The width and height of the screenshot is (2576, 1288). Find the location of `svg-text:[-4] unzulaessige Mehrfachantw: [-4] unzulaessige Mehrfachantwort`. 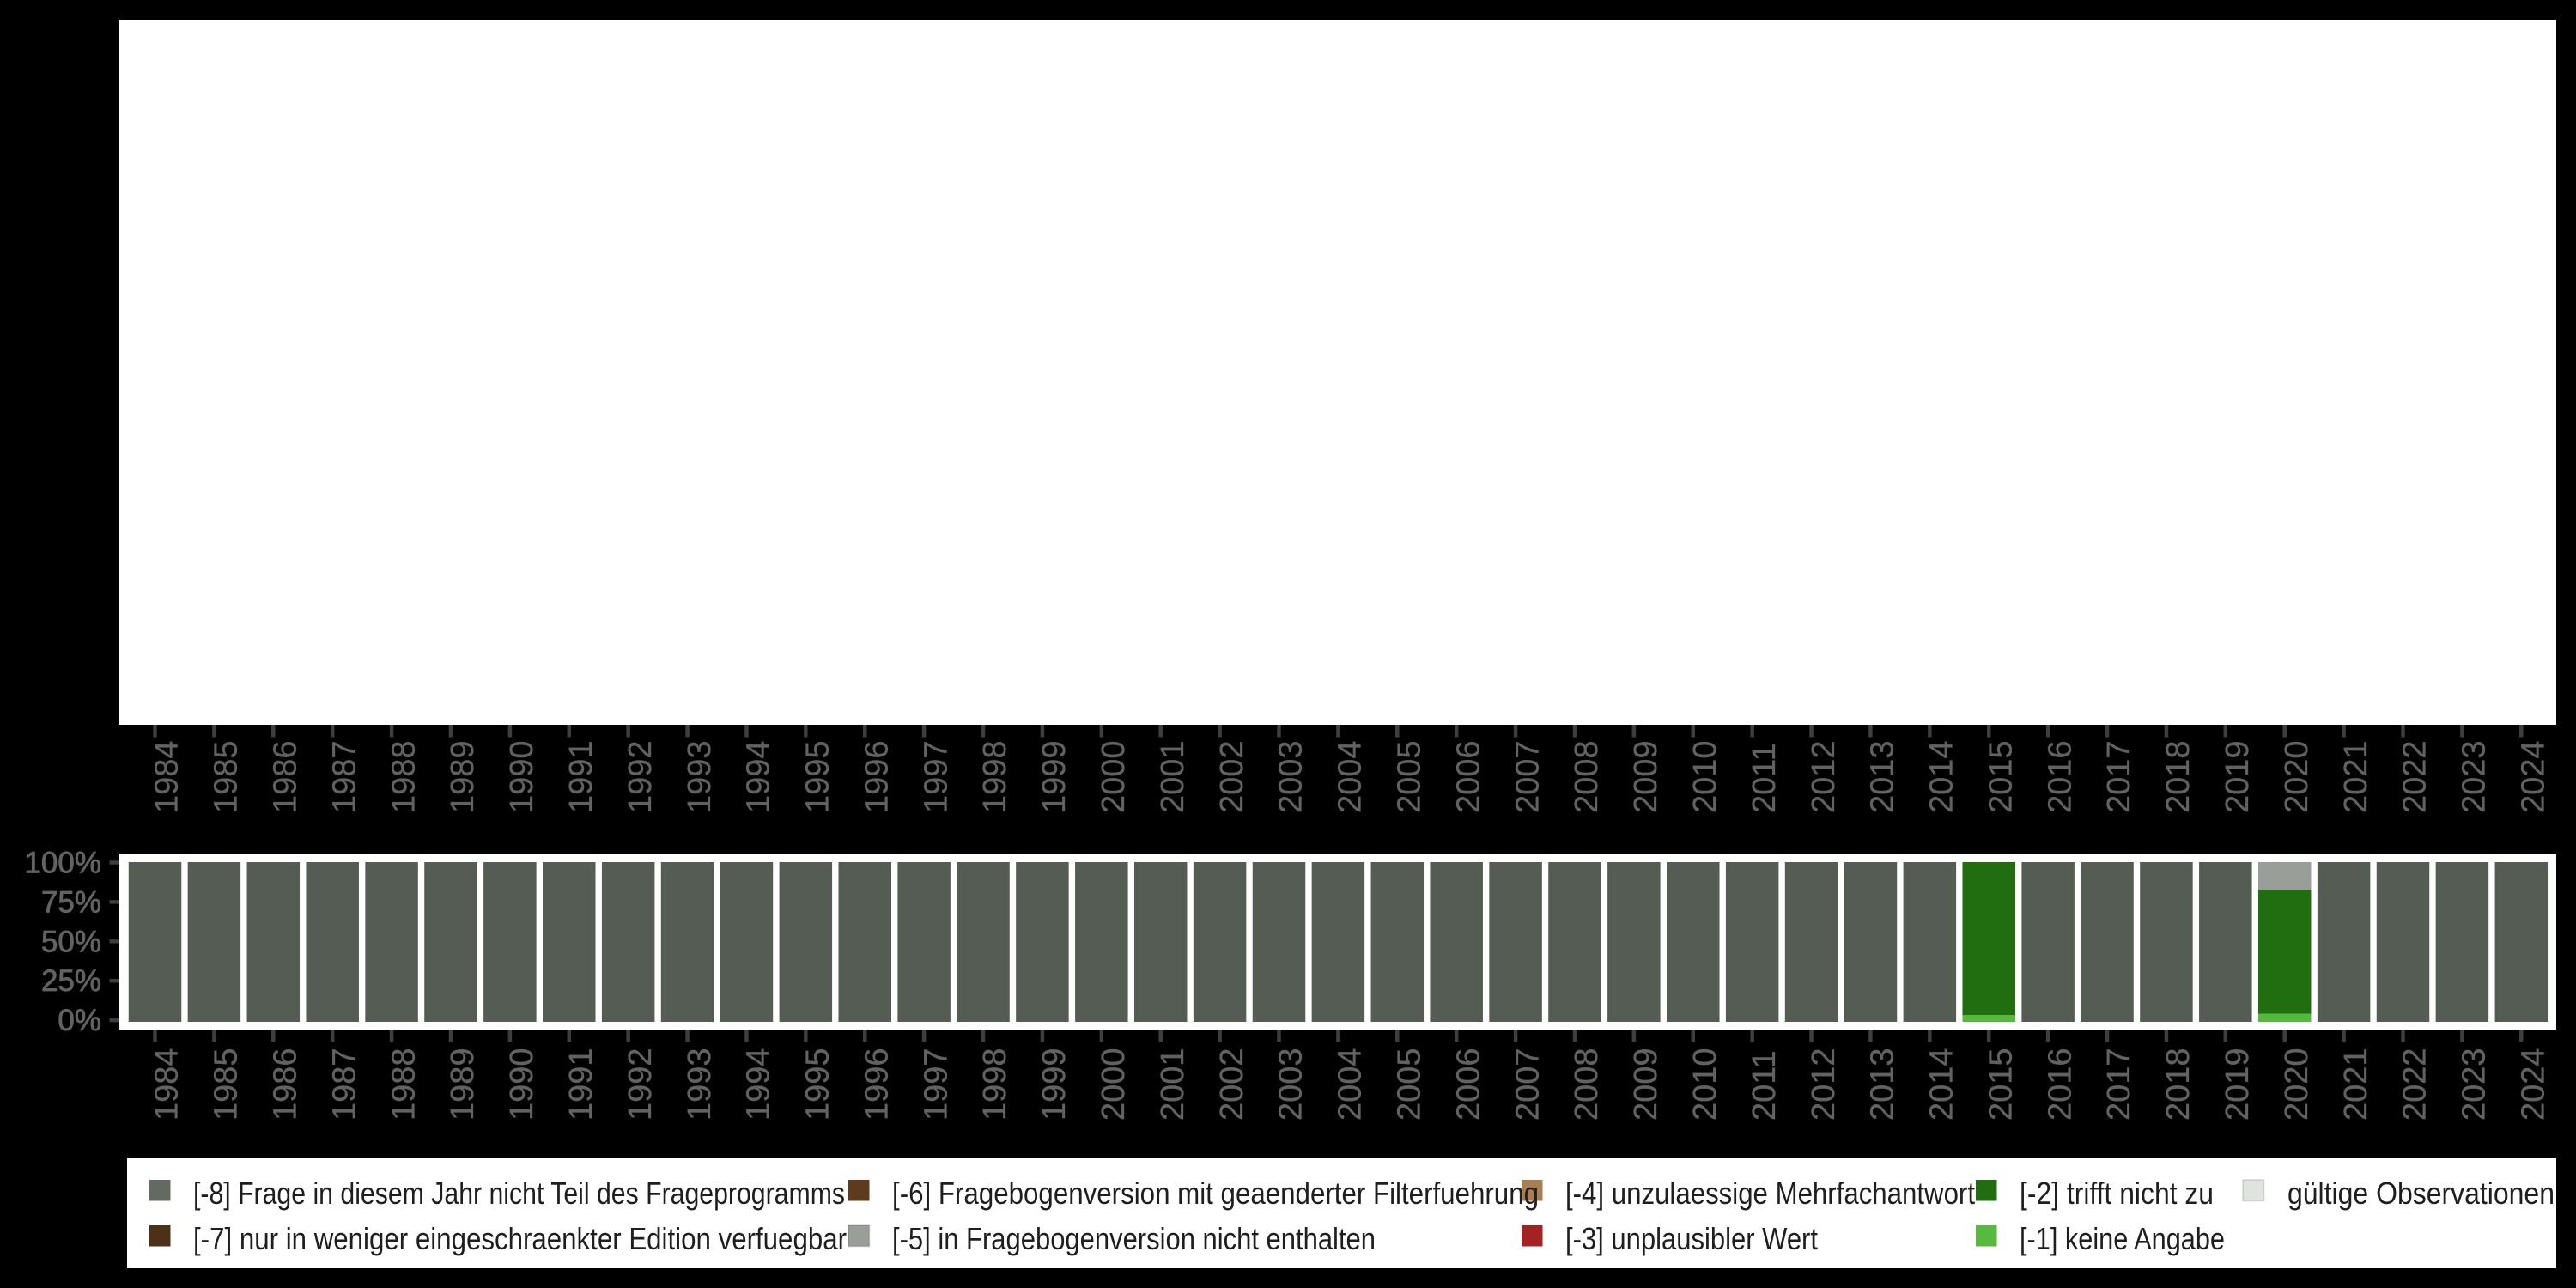

svg-text:[-4] unzulaessige Mehrfachantw: [-4] unzulaessige Mehrfachantwort is located at coordinates (1770, 1193).